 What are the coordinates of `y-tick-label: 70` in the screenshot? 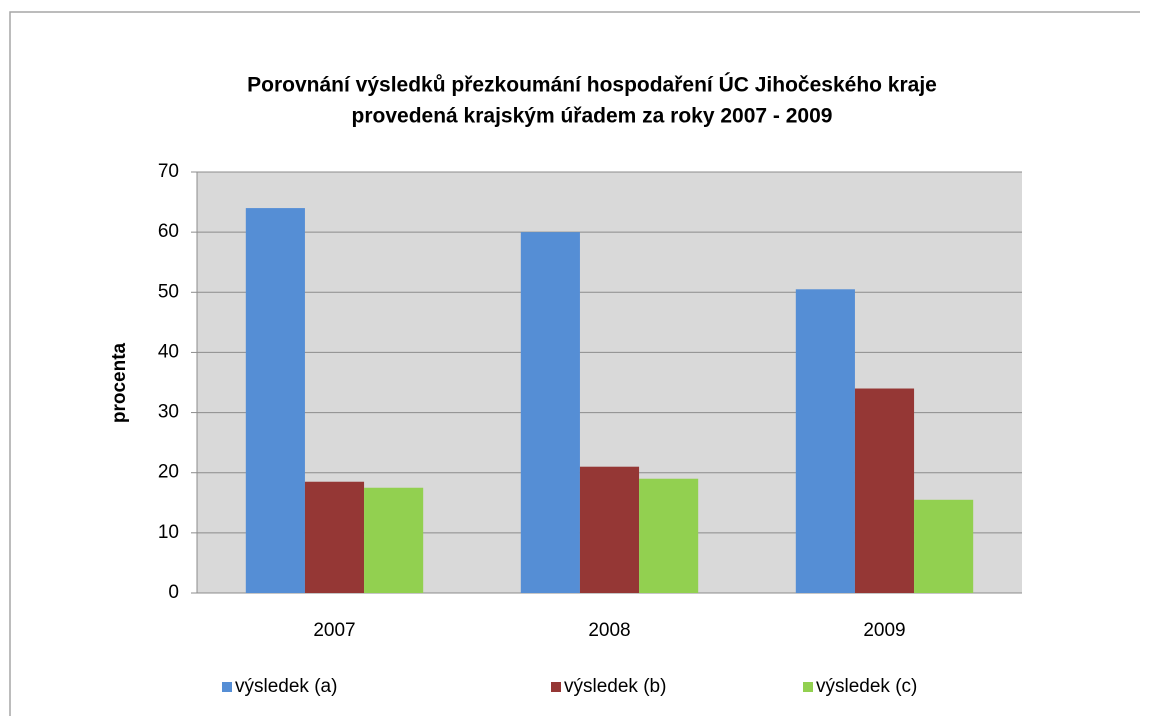 It's located at (168, 171).